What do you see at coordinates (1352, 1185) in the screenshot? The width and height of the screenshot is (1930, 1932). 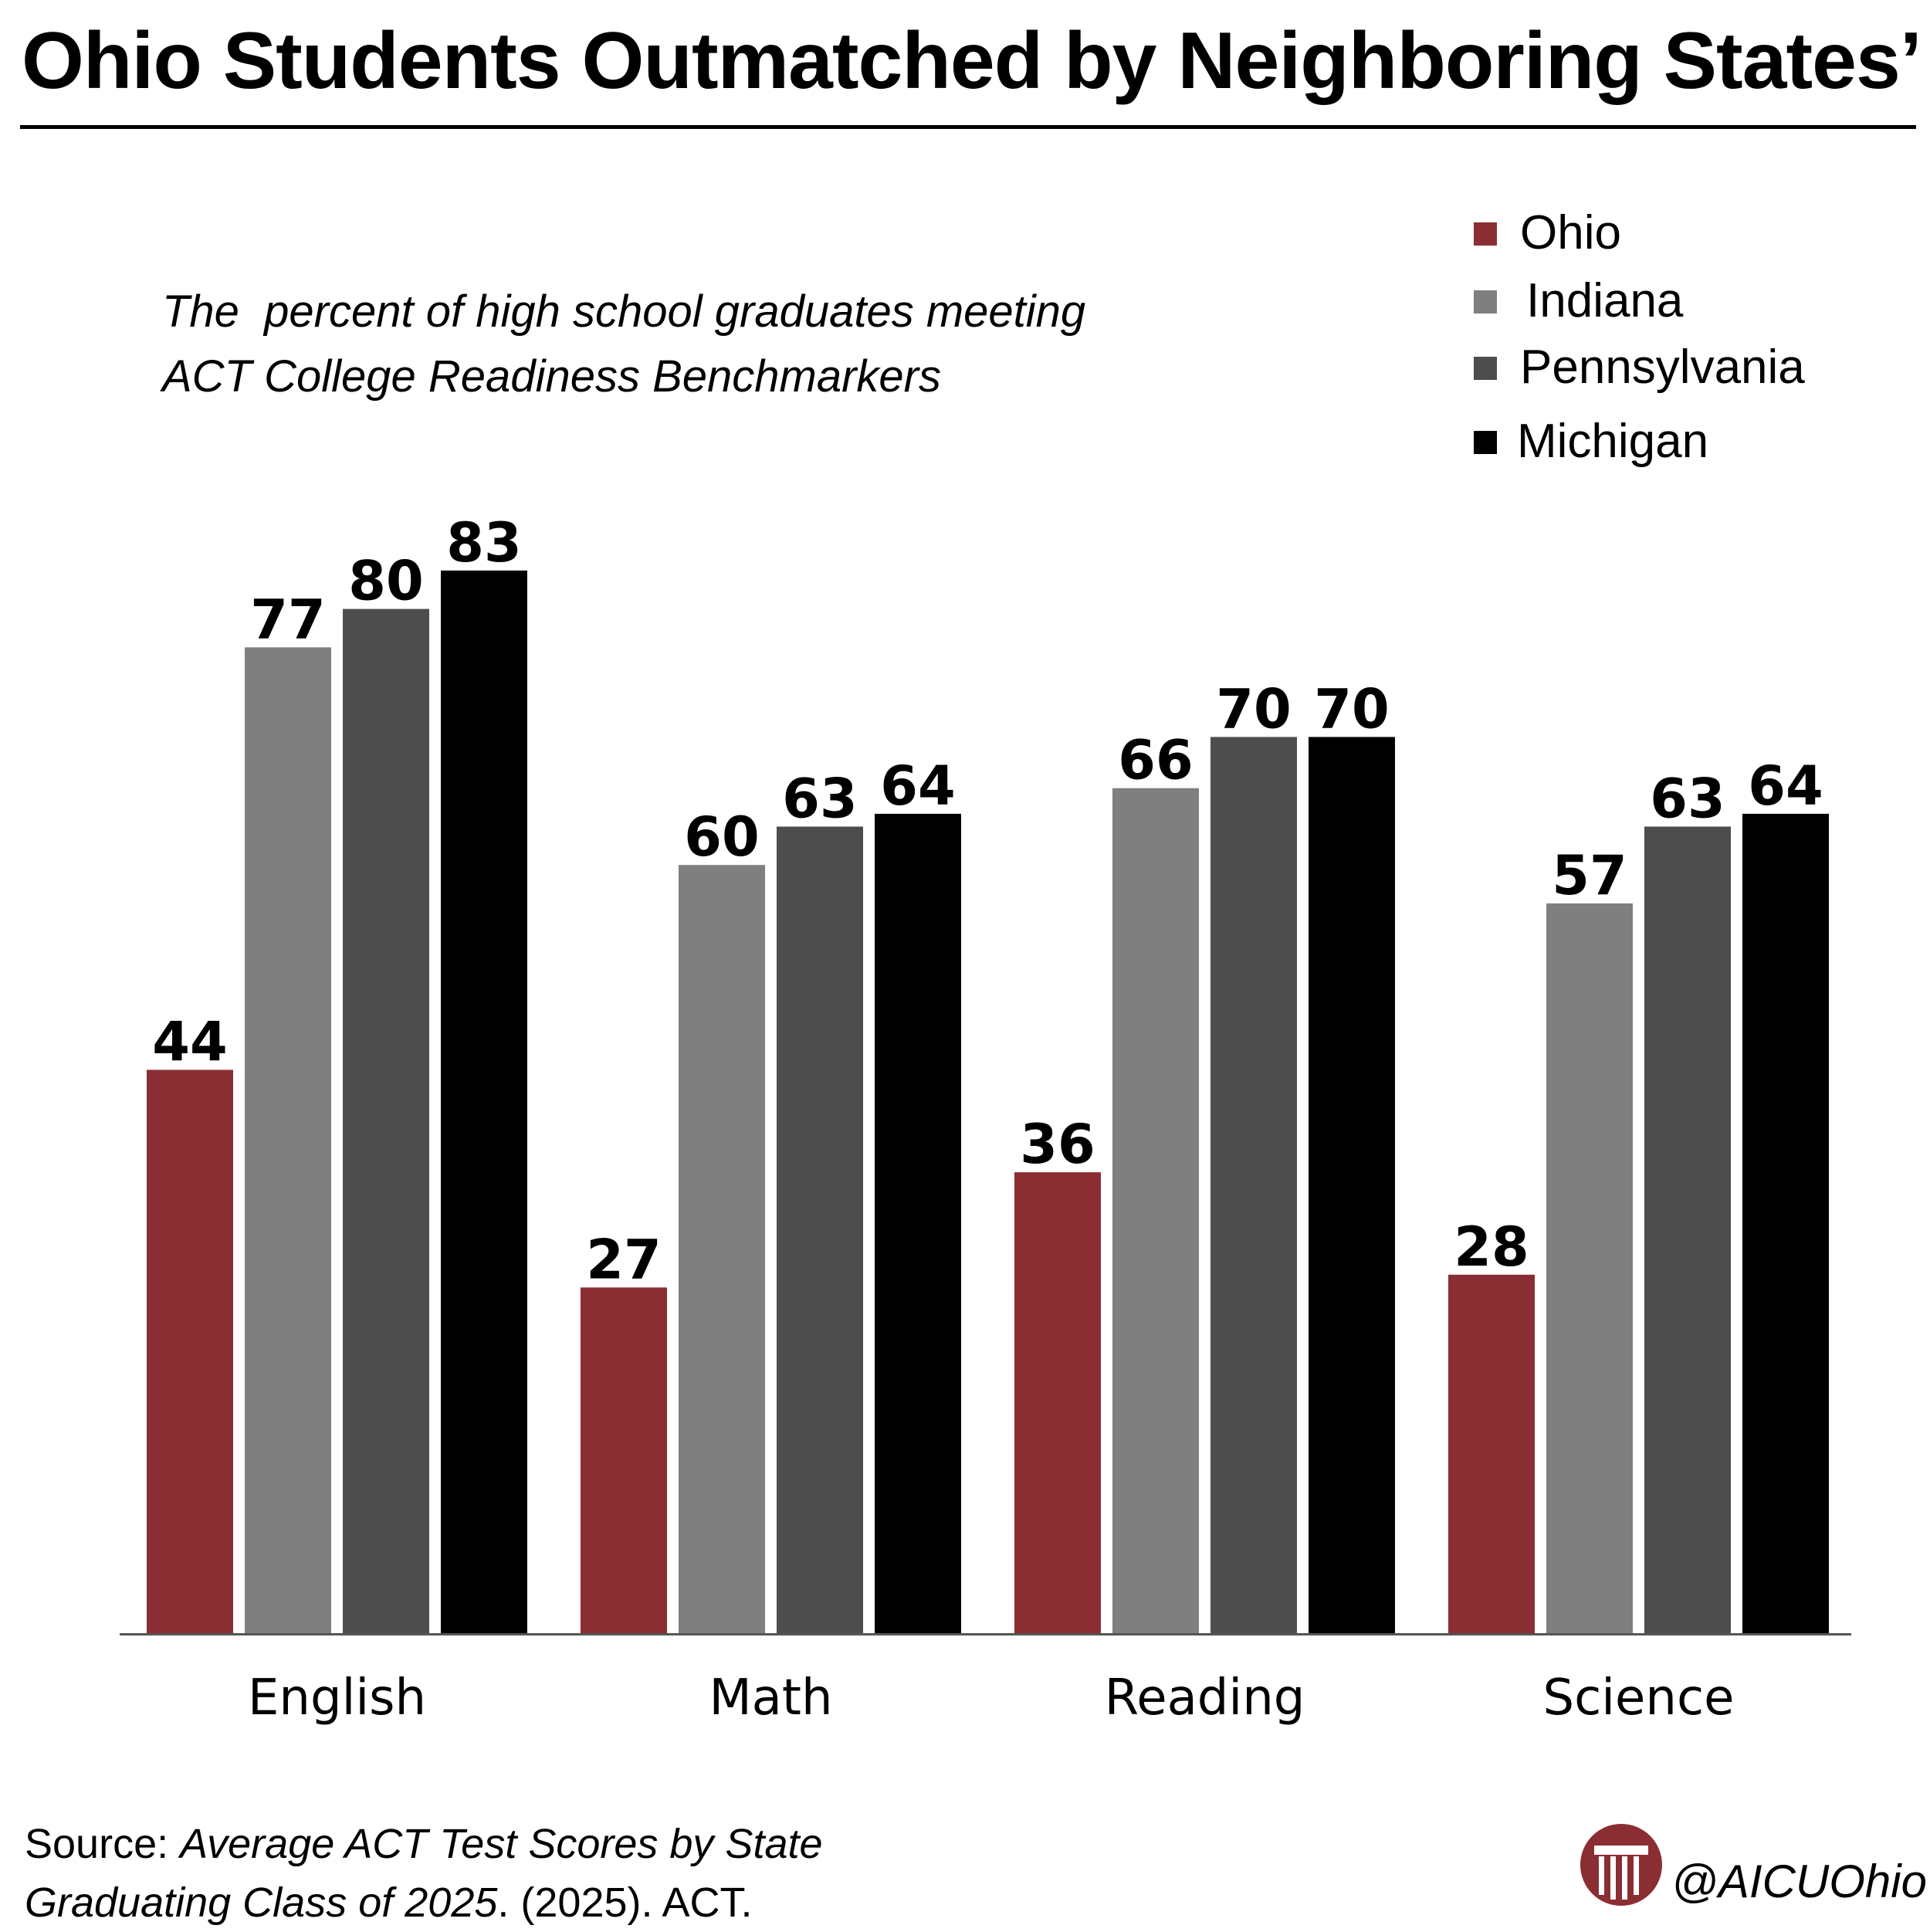 I see `bar-reading-michigan` at bounding box center [1352, 1185].